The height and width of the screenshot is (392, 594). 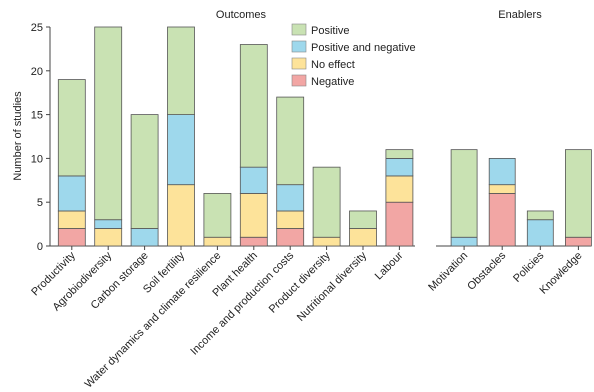 I want to click on x-tick-label-water-dynamics-and-climate-resilience: Water dynamics and climate resilience, so click(x=153, y=320).